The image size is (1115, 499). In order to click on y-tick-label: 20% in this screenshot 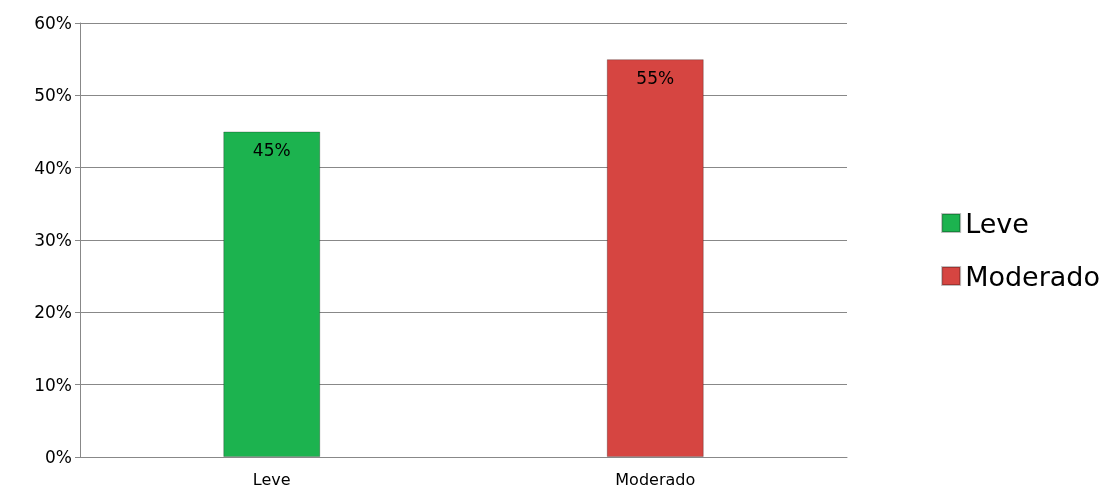, I will do `click(53, 312)`.